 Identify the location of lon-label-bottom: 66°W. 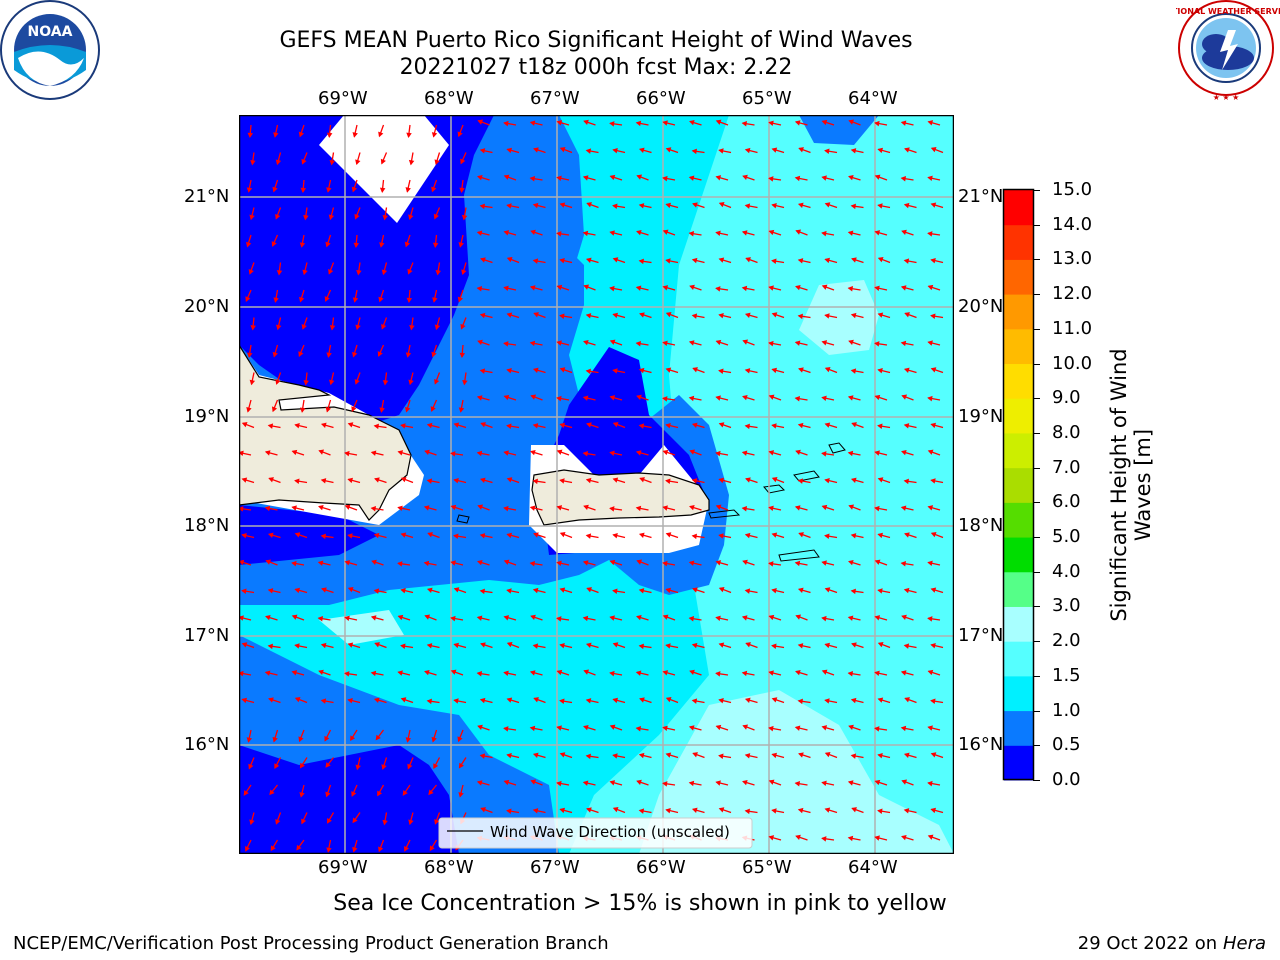
(661, 867).